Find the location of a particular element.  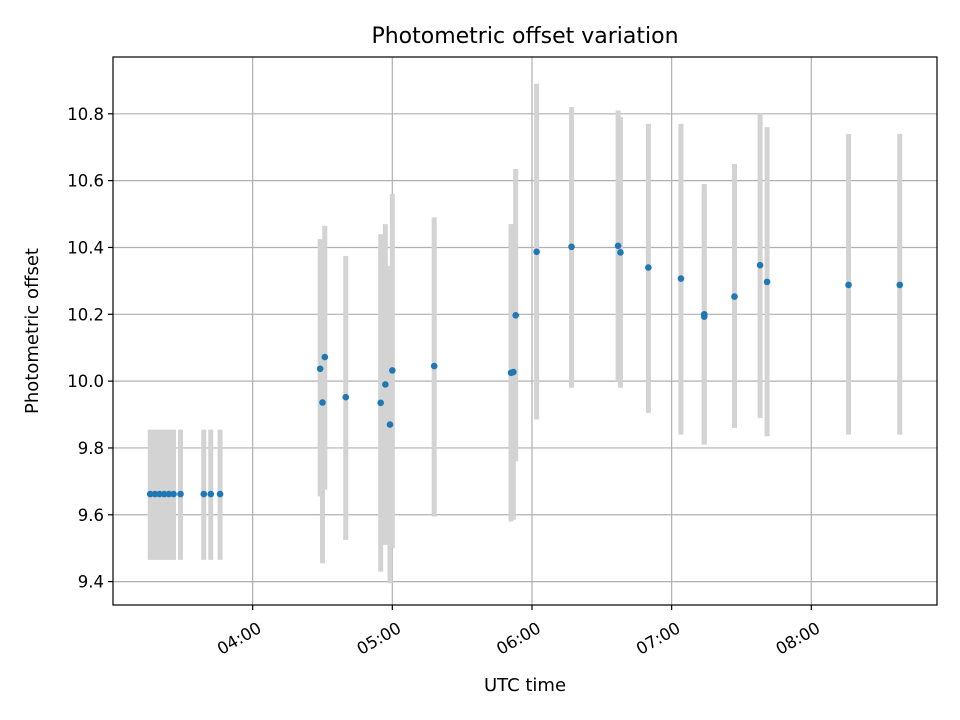

y-axis-label: Photometric offset is located at coordinates (32, 331).